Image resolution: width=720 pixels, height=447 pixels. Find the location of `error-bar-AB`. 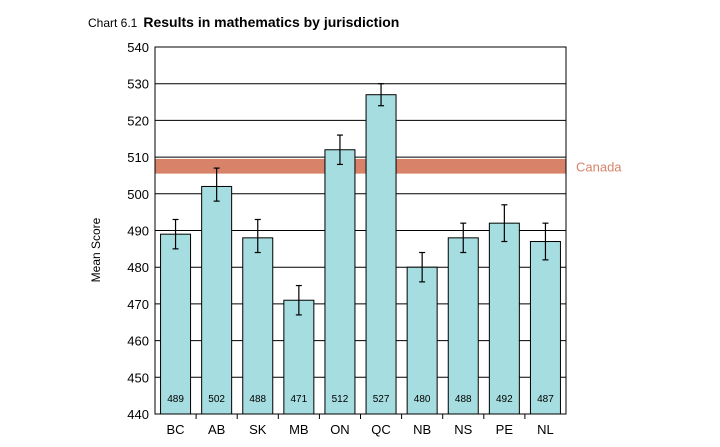

error-bar-AB is located at coordinates (216, 184).